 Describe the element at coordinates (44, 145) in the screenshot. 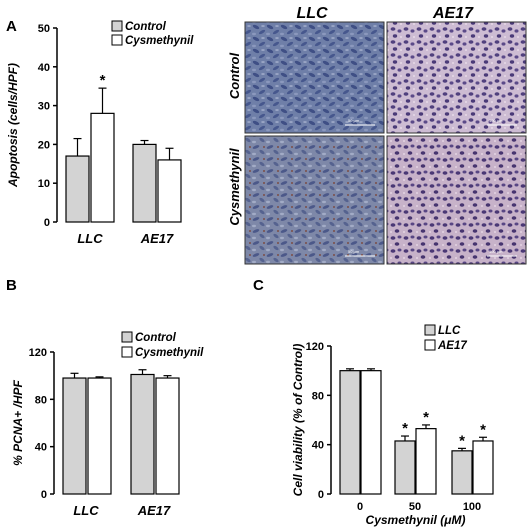

I see `y-tick-label: 20` at that location.